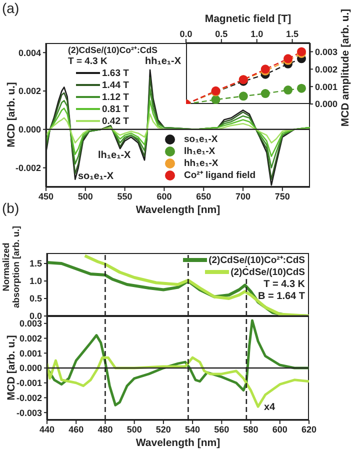 The image size is (352, 456). I want to click on x-tick-label: 0.0, so click(186, 34).